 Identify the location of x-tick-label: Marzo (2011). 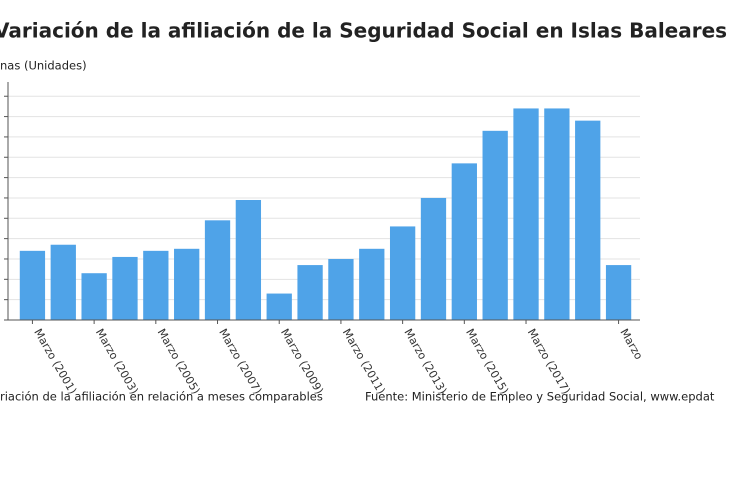
(364, 362).